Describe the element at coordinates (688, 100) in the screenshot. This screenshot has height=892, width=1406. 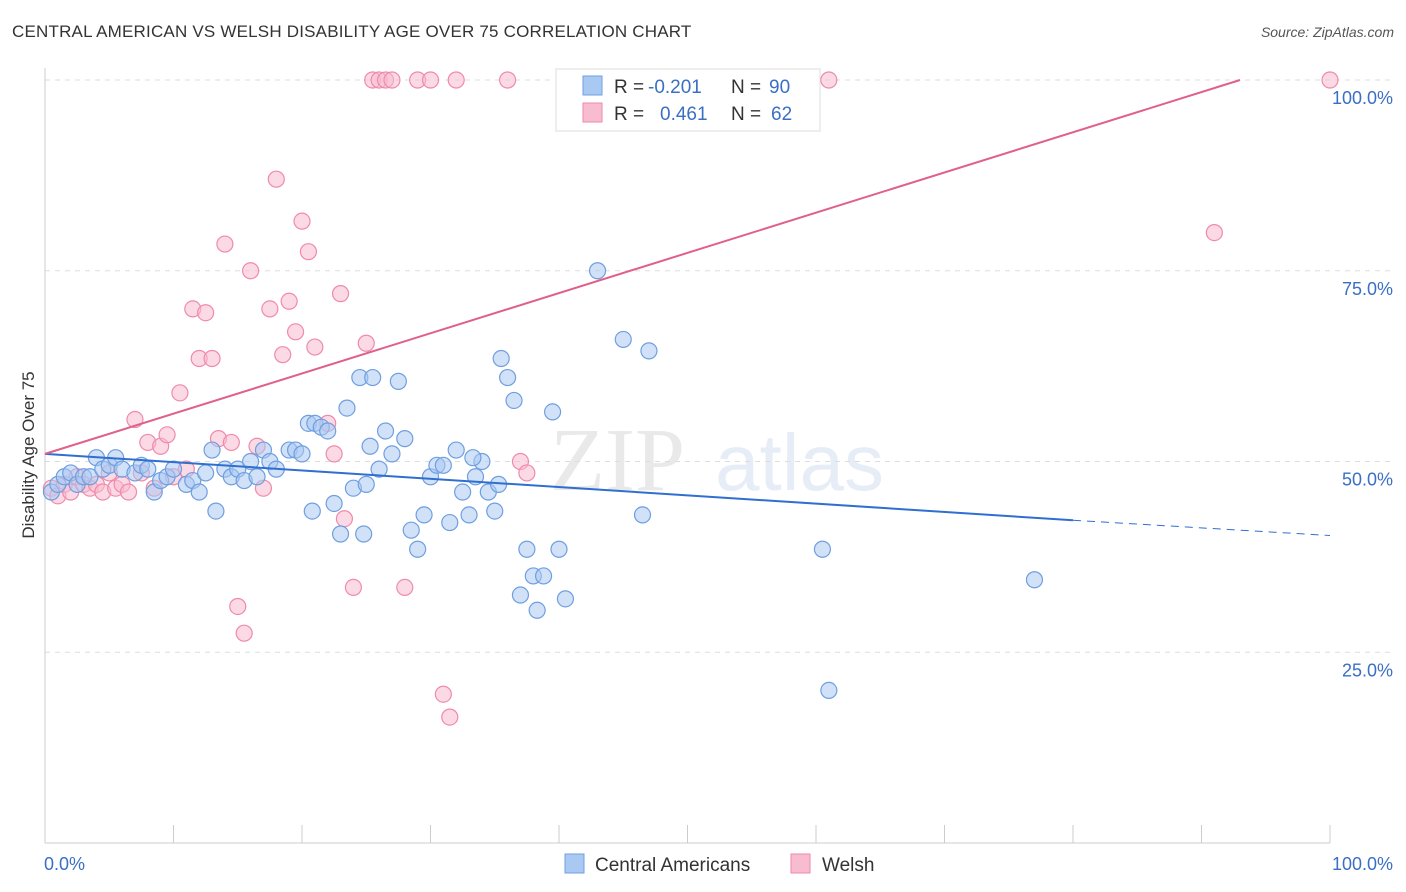
I see `stats-legend: R = -0.201 N = 90 R = 0.461 N = 62` at that location.